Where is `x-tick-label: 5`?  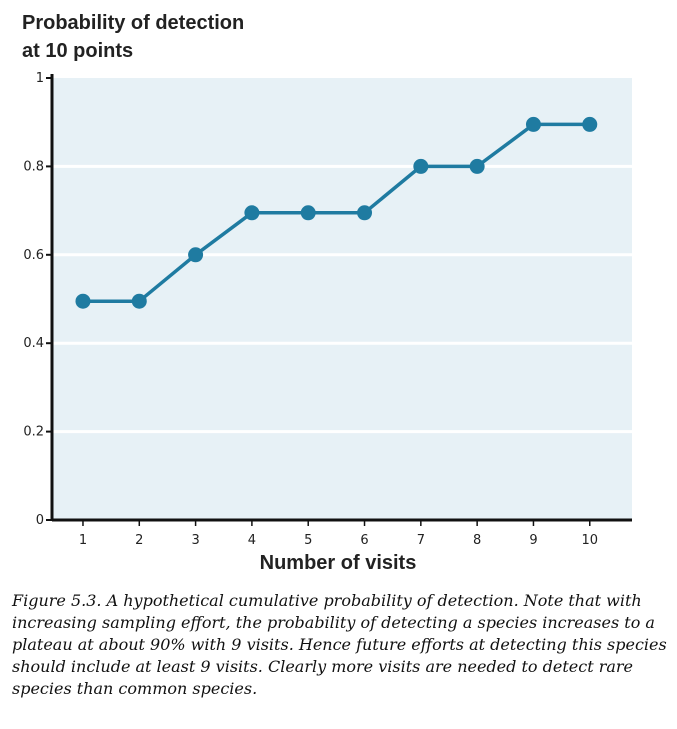 x-tick-label: 5 is located at coordinates (308, 540).